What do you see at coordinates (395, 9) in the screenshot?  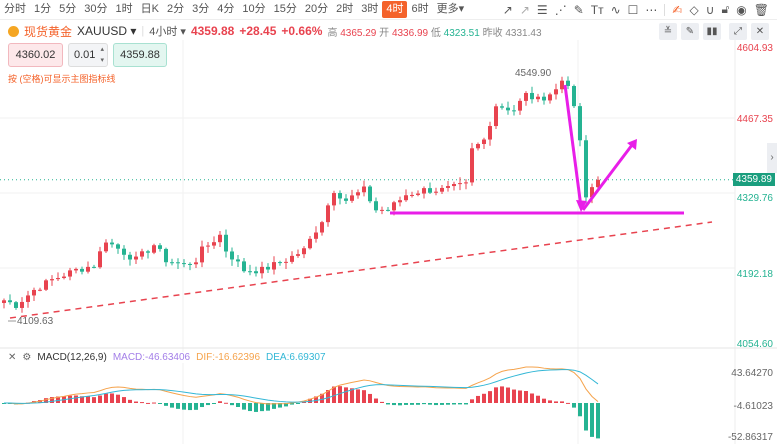 I see `period-tab: 4时` at bounding box center [395, 9].